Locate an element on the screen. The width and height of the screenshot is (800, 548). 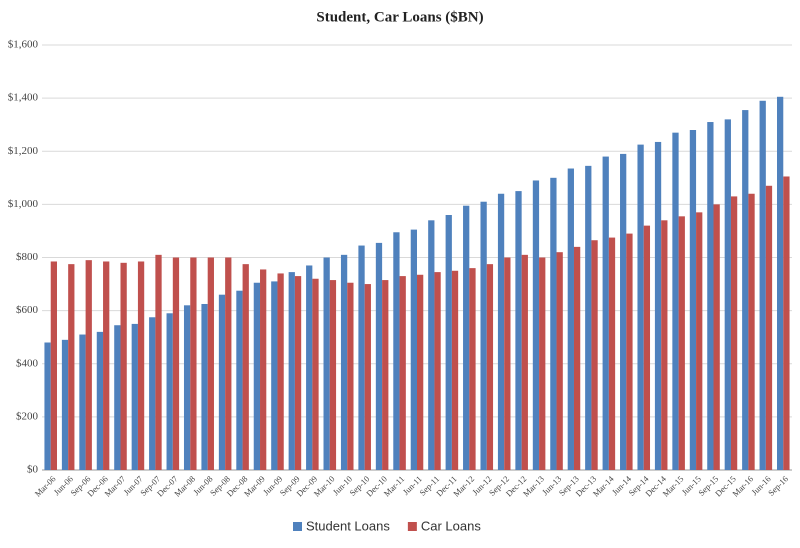
x-tick-label: Mar-06 is located at coordinates (45, 486).